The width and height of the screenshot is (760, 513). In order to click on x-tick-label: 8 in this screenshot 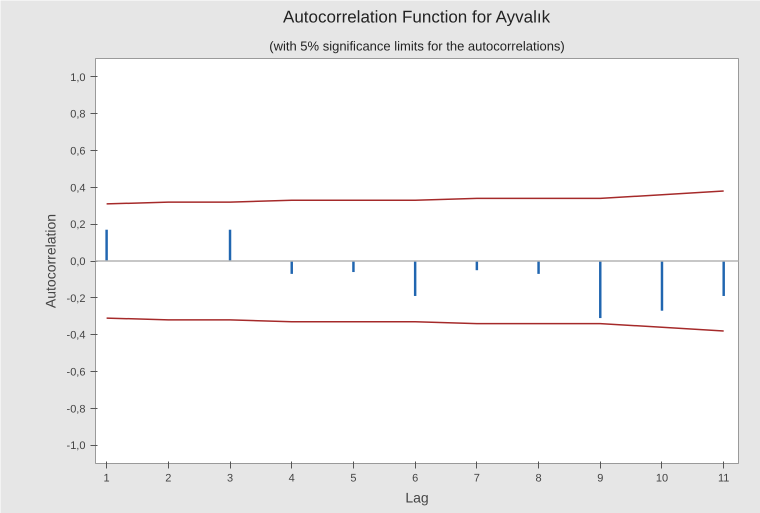, I will do `click(539, 478)`.